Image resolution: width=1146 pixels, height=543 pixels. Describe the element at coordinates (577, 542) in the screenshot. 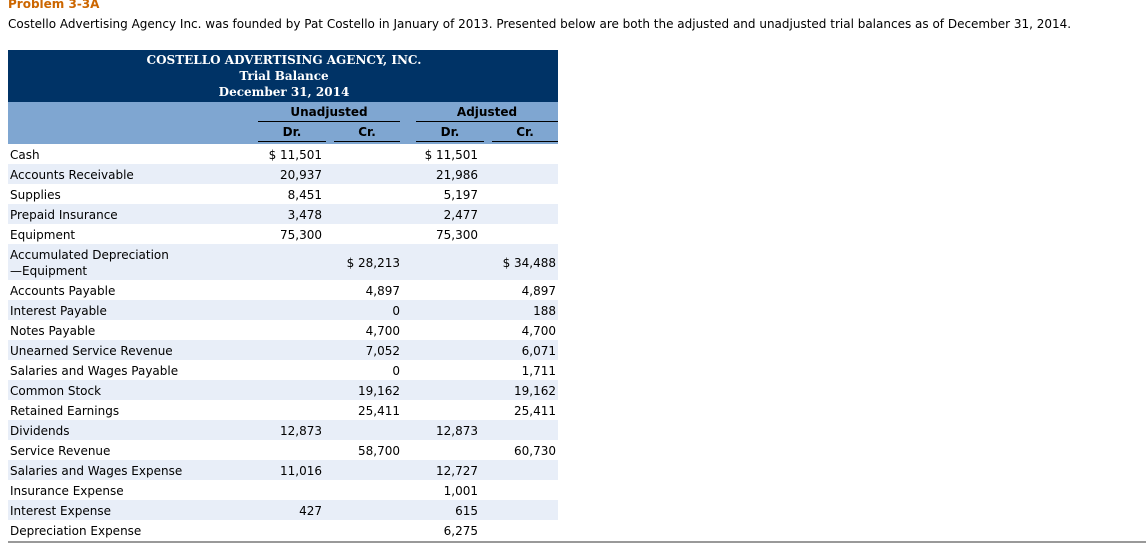

I see `bottom-border` at that location.